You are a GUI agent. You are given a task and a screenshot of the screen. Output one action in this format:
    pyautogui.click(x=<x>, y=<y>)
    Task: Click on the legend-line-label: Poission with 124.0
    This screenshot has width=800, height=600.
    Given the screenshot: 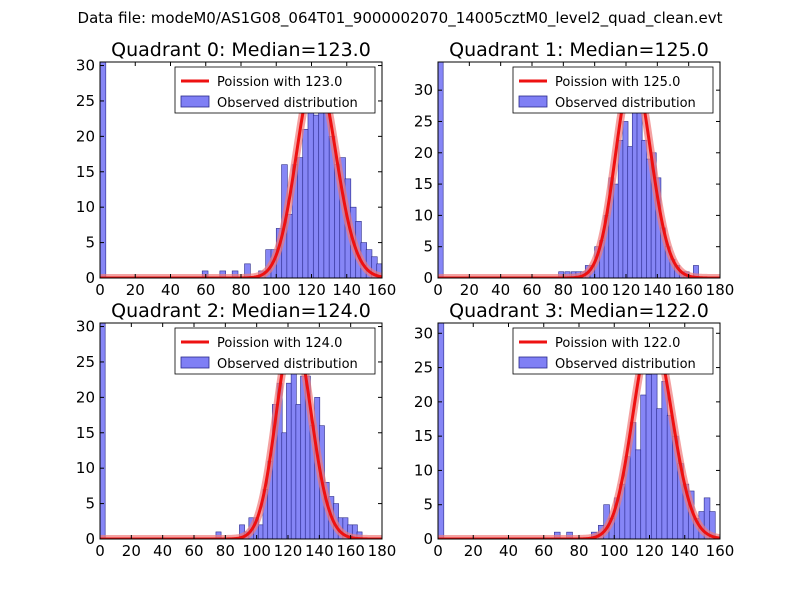 What is the action you would take?
    pyautogui.click(x=279, y=343)
    